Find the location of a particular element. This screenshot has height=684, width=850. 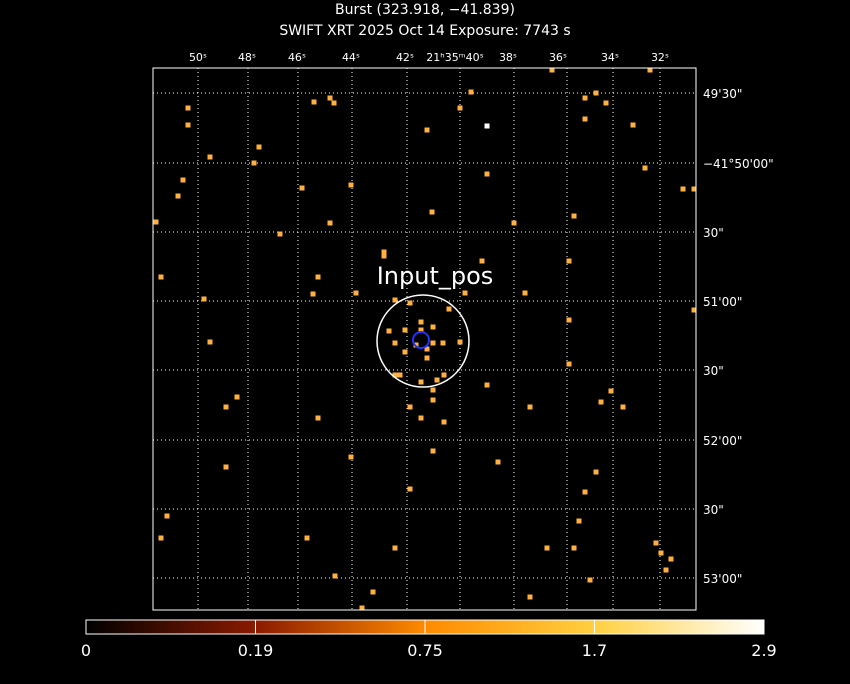

colorbar-label: 1.7 is located at coordinates (594, 650).